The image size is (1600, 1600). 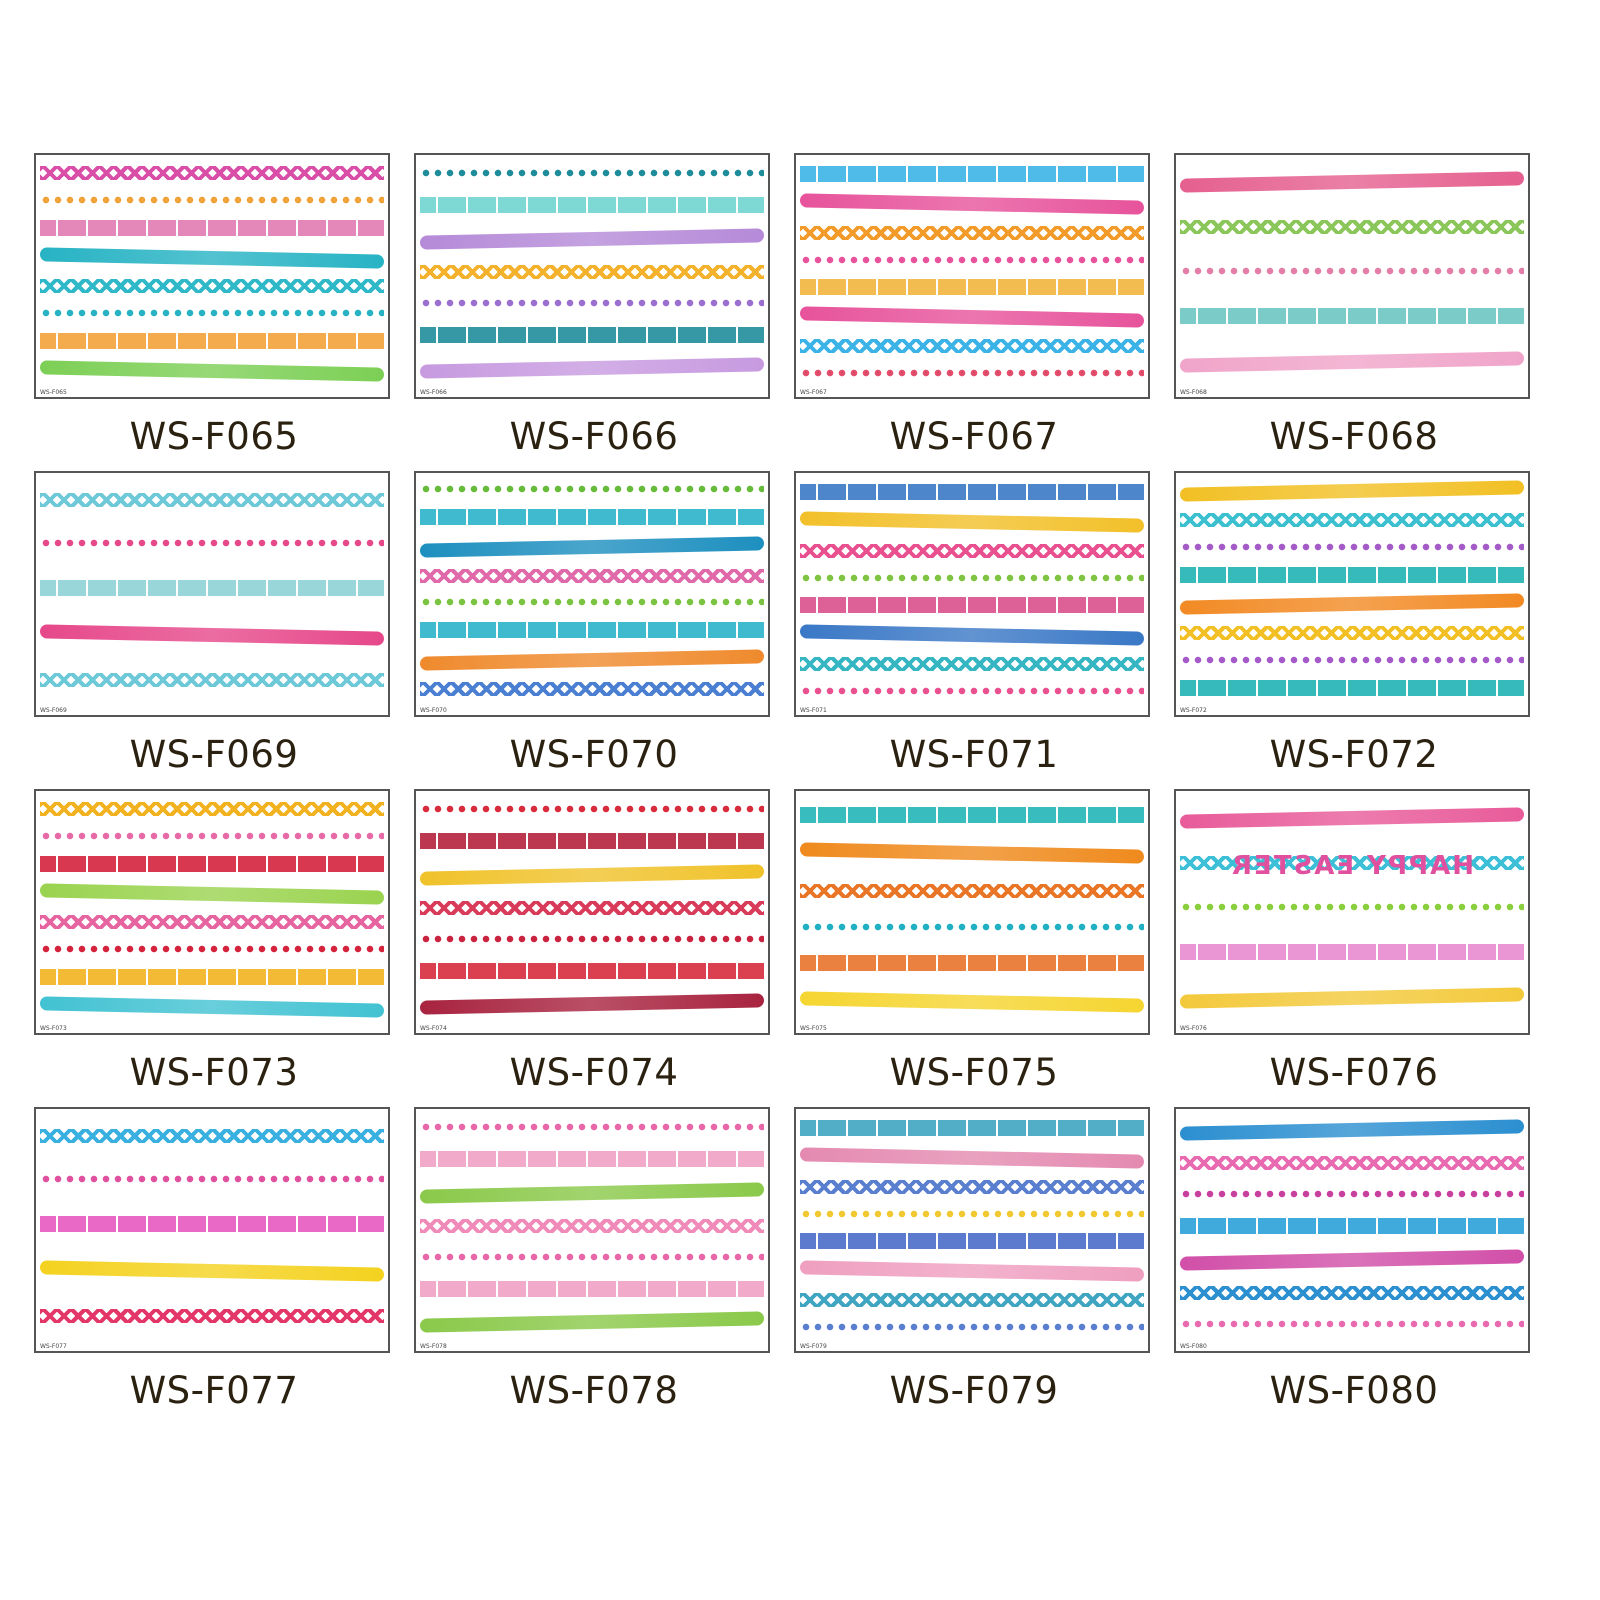 What do you see at coordinates (594, 1390) in the screenshot?
I see `sheet-code-label: WS-F078` at bounding box center [594, 1390].